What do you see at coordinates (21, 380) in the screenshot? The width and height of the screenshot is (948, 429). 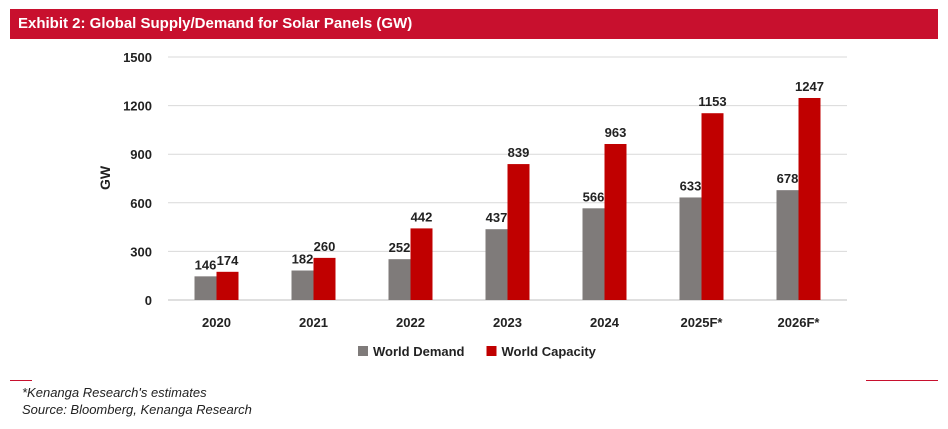 I see `footer-divider-left` at bounding box center [21, 380].